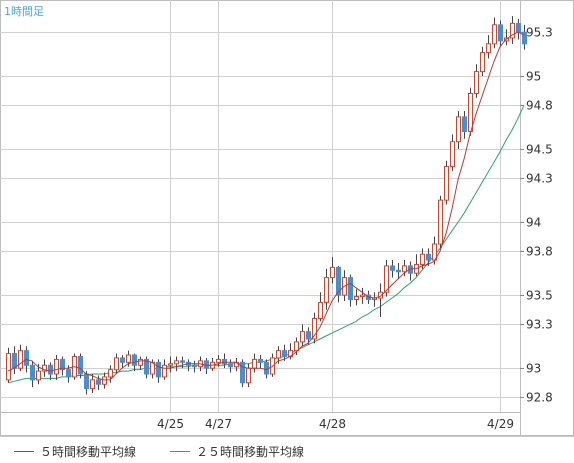 The height and width of the screenshot is (463, 574). What do you see at coordinates (533, 369) in the screenshot?
I see `y-tick-label: 93` at bounding box center [533, 369].